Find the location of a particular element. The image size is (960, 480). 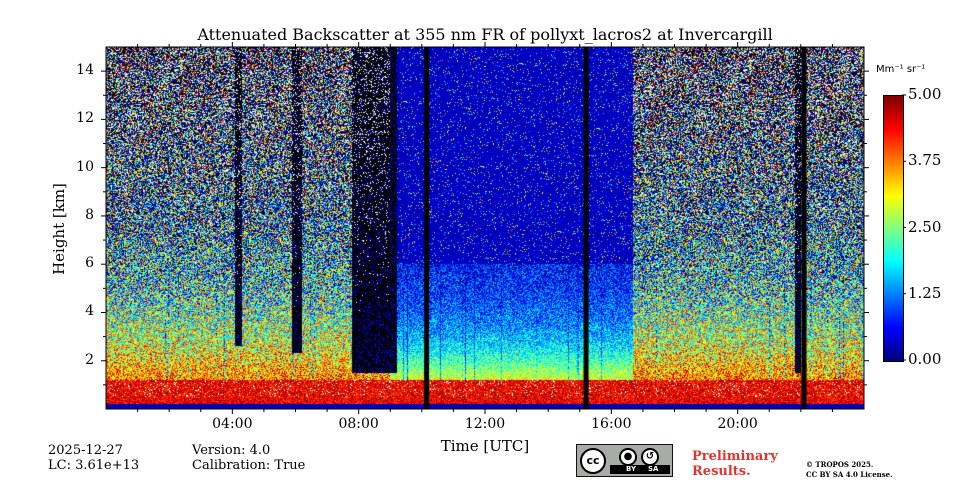

y-tick-label: 12 is located at coordinates (85, 118).